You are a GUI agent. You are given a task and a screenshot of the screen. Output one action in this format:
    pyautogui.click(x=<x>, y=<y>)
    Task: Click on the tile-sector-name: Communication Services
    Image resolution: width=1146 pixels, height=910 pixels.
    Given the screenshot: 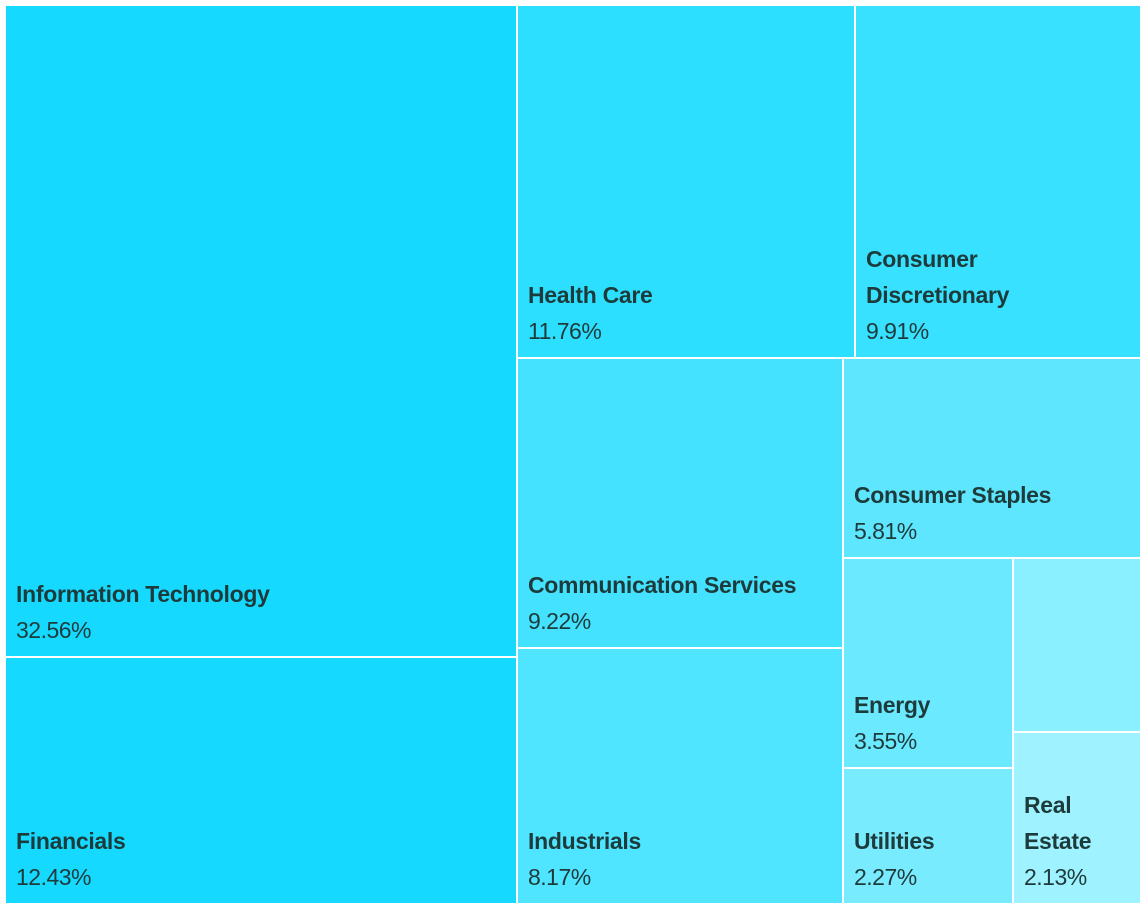 What is the action you would take?
    pyautogui.click(x=662, y=585)
    